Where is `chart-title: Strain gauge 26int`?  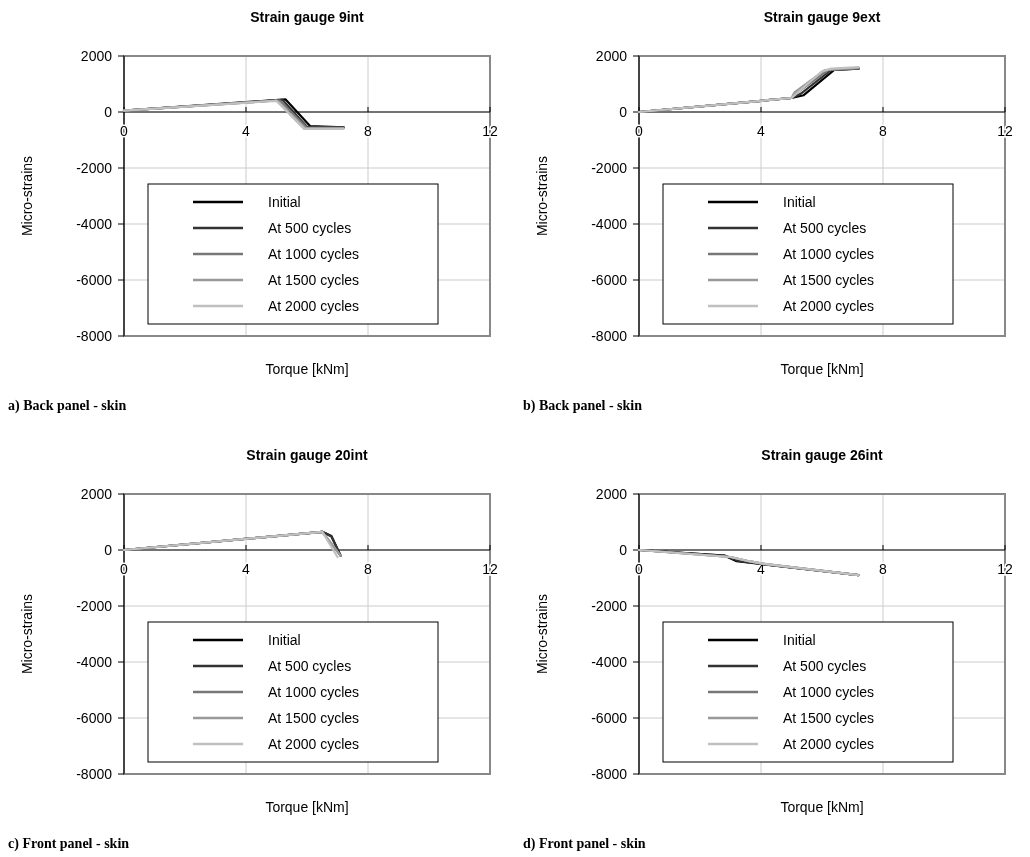 chart-title: Strain gauge 26int is located at coordinates (822, 455).